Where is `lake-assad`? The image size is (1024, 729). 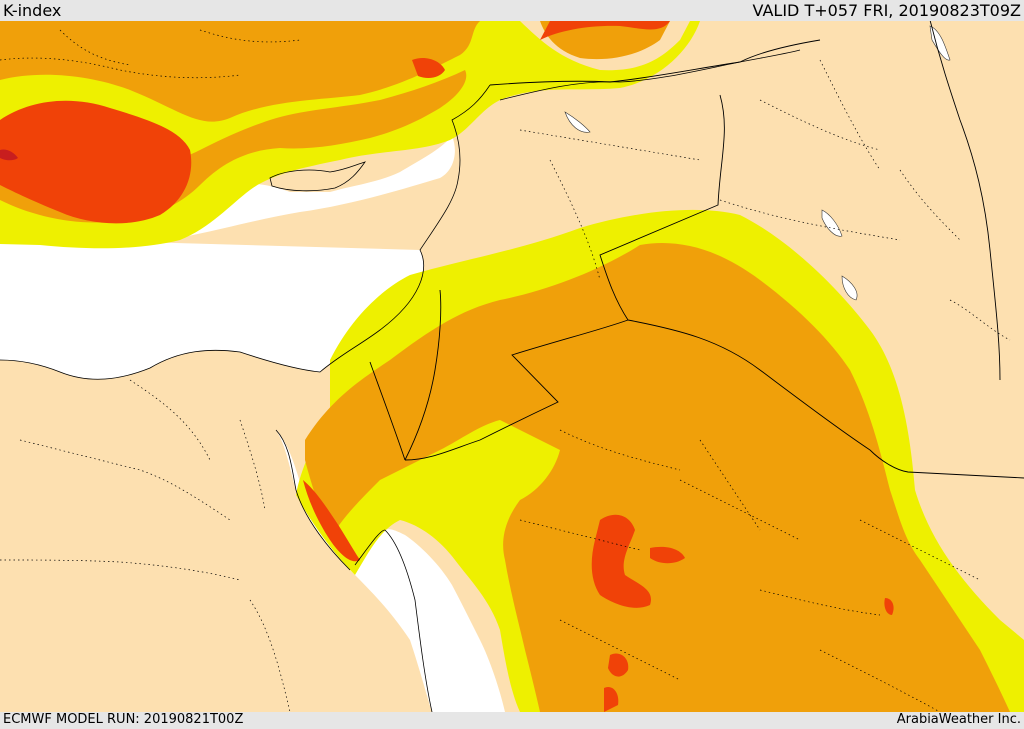 lake-assad is located at coordinates (577, 122).